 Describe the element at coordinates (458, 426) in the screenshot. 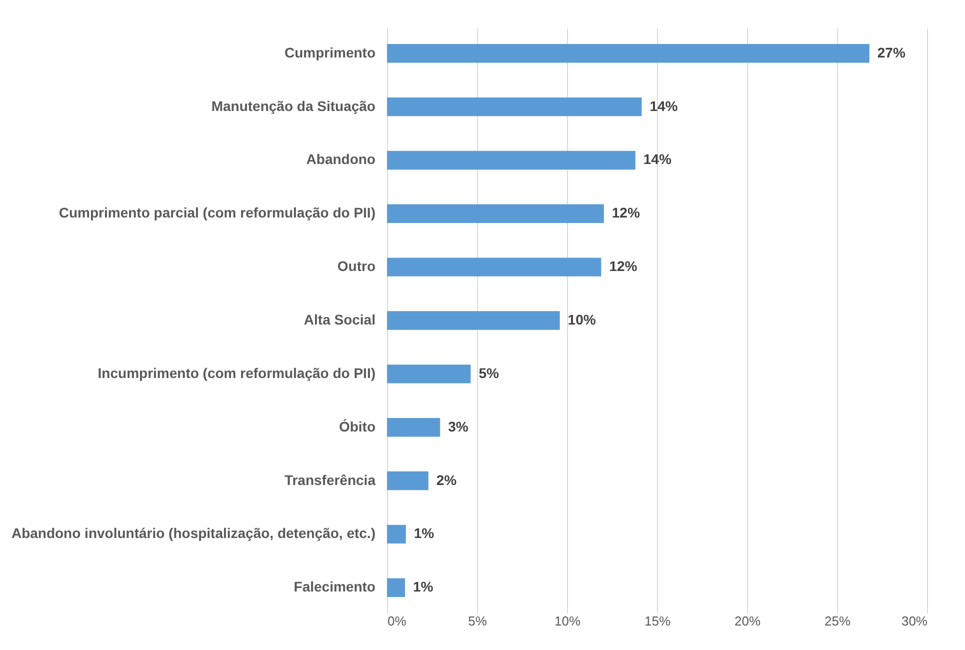

I see `data-label: 3%` at that location.